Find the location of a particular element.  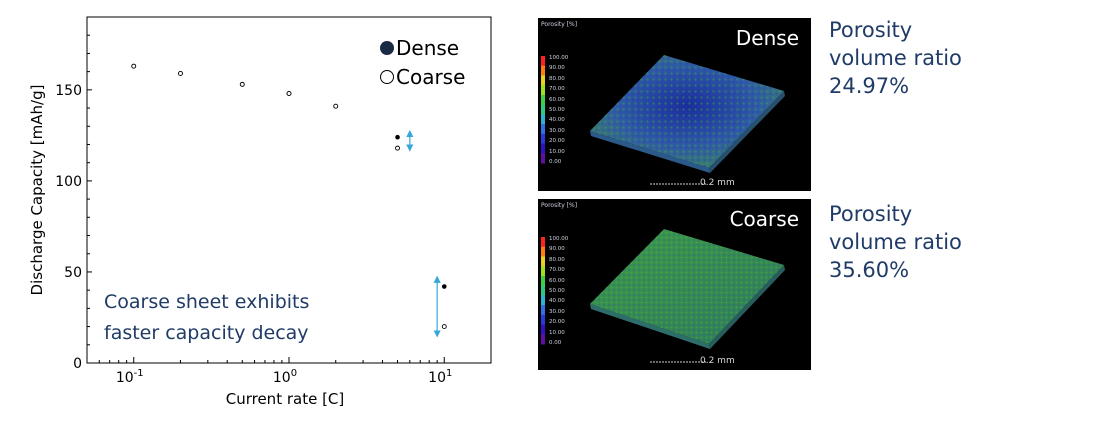

legend-marker-coarse is located at coordinates (387, 77).